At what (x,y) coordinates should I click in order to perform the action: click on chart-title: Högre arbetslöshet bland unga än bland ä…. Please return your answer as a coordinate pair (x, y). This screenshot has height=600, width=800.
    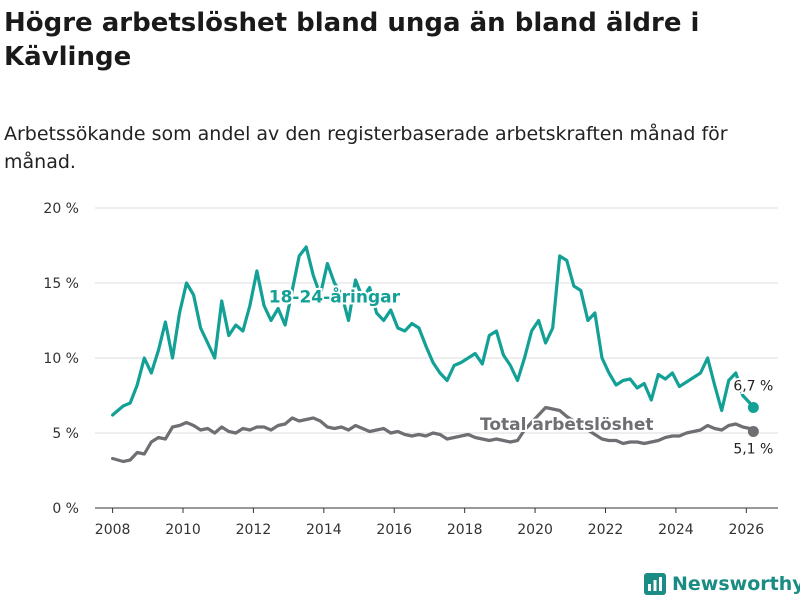
    Looking at the image, I should click on (352, 40).